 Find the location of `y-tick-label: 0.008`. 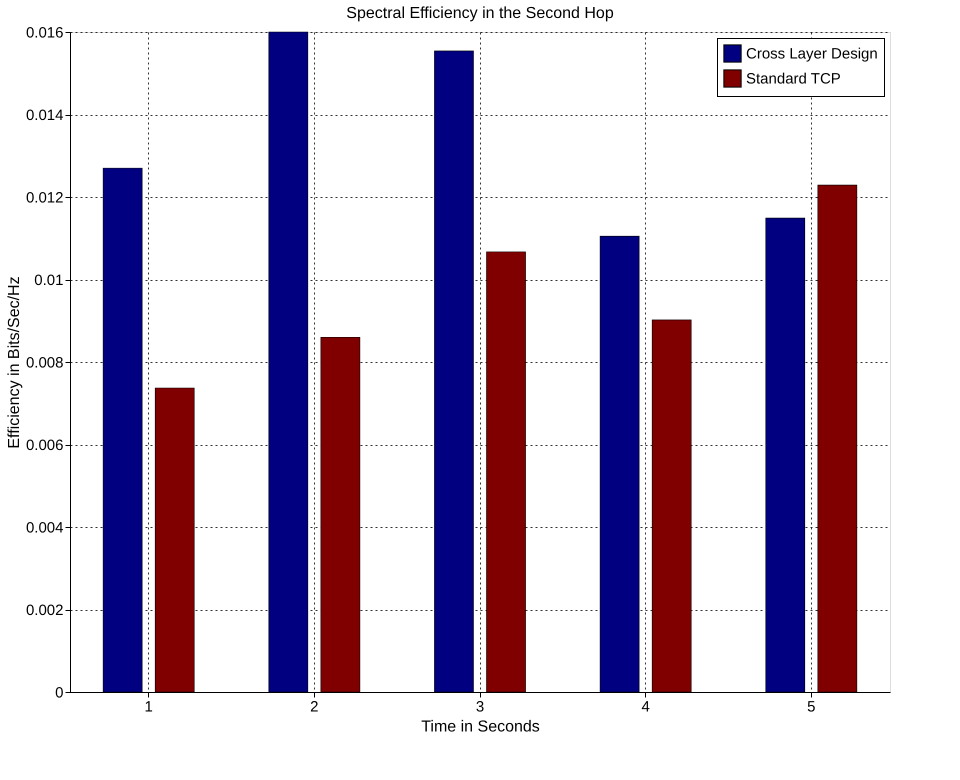

y-tick-label: 0.008 is located at coordinates (45, 363).